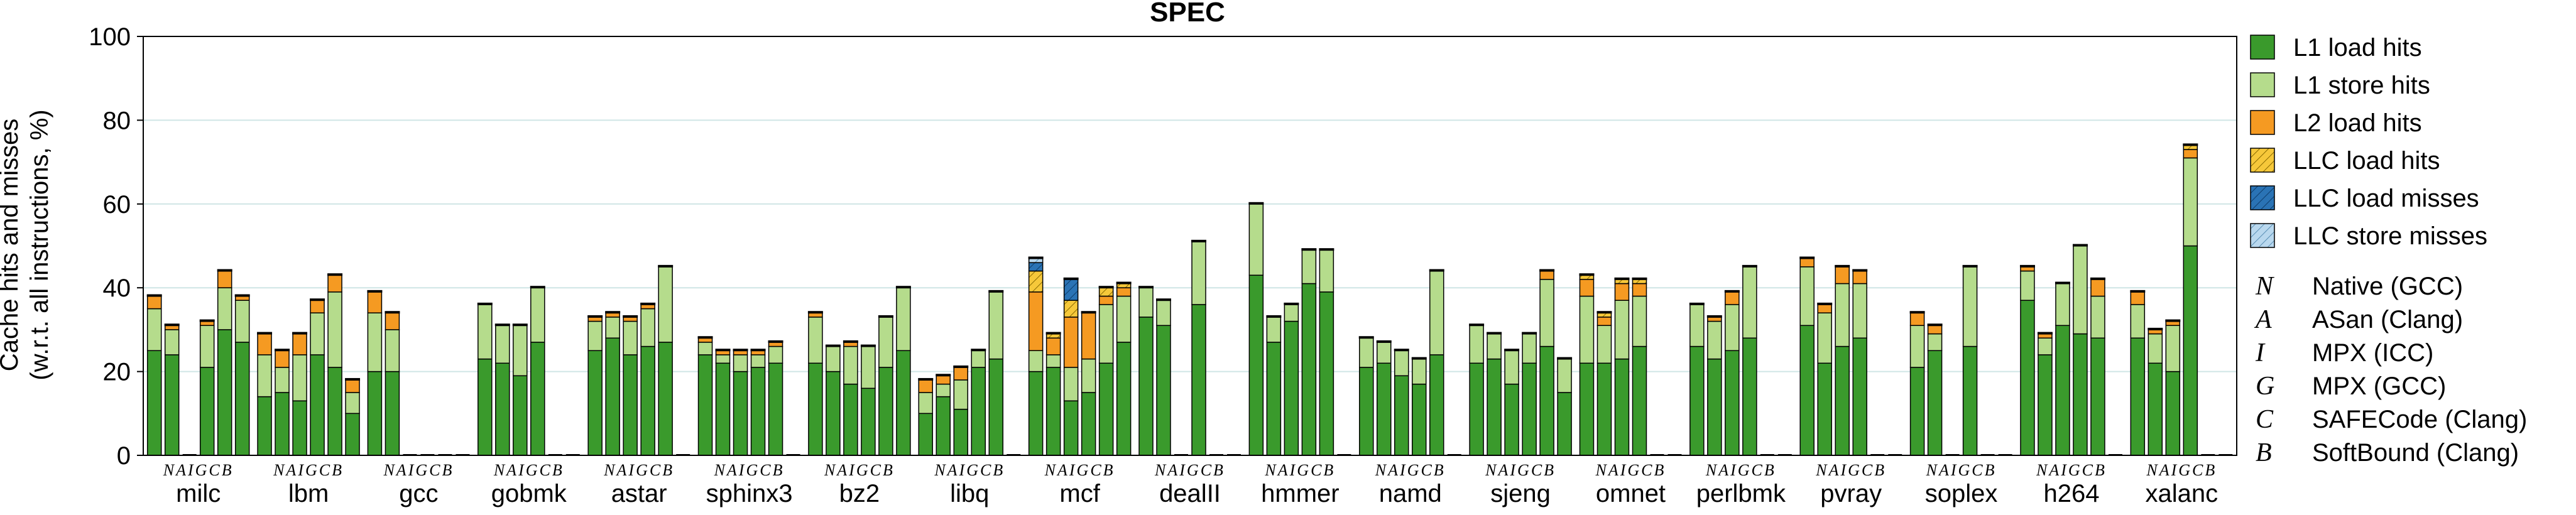  What do you see at coordinates (1106, 292) in the screenshot?
I see `bar-segment-llc_load_hit-C` at bounding box center [1106, 292].